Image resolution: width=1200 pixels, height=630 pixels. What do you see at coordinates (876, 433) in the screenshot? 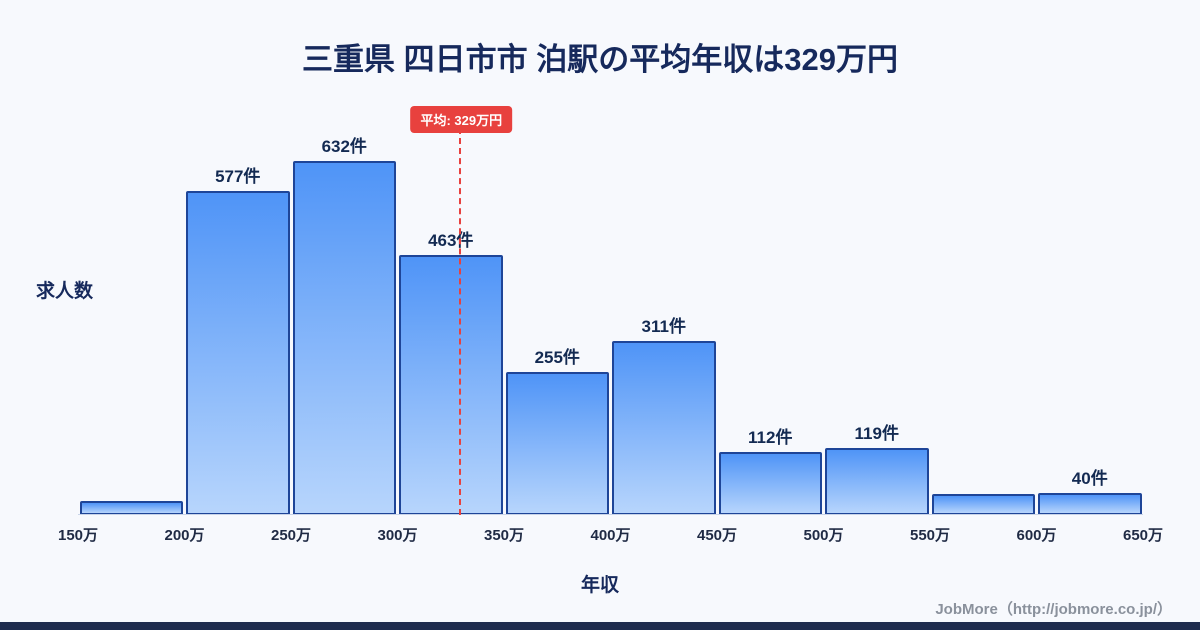
I see `bar-value-label: 119件` at bounding box center [876, 433].